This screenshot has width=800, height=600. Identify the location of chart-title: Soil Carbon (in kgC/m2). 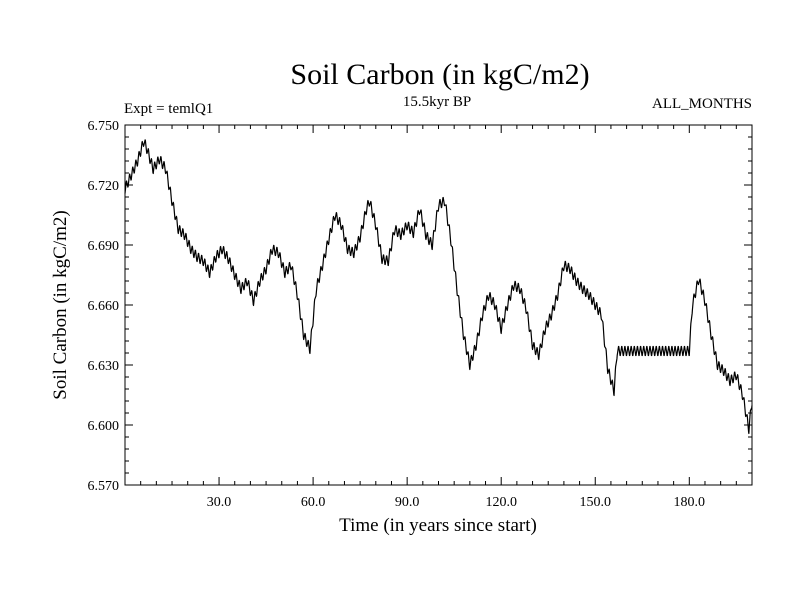
(439, 74).